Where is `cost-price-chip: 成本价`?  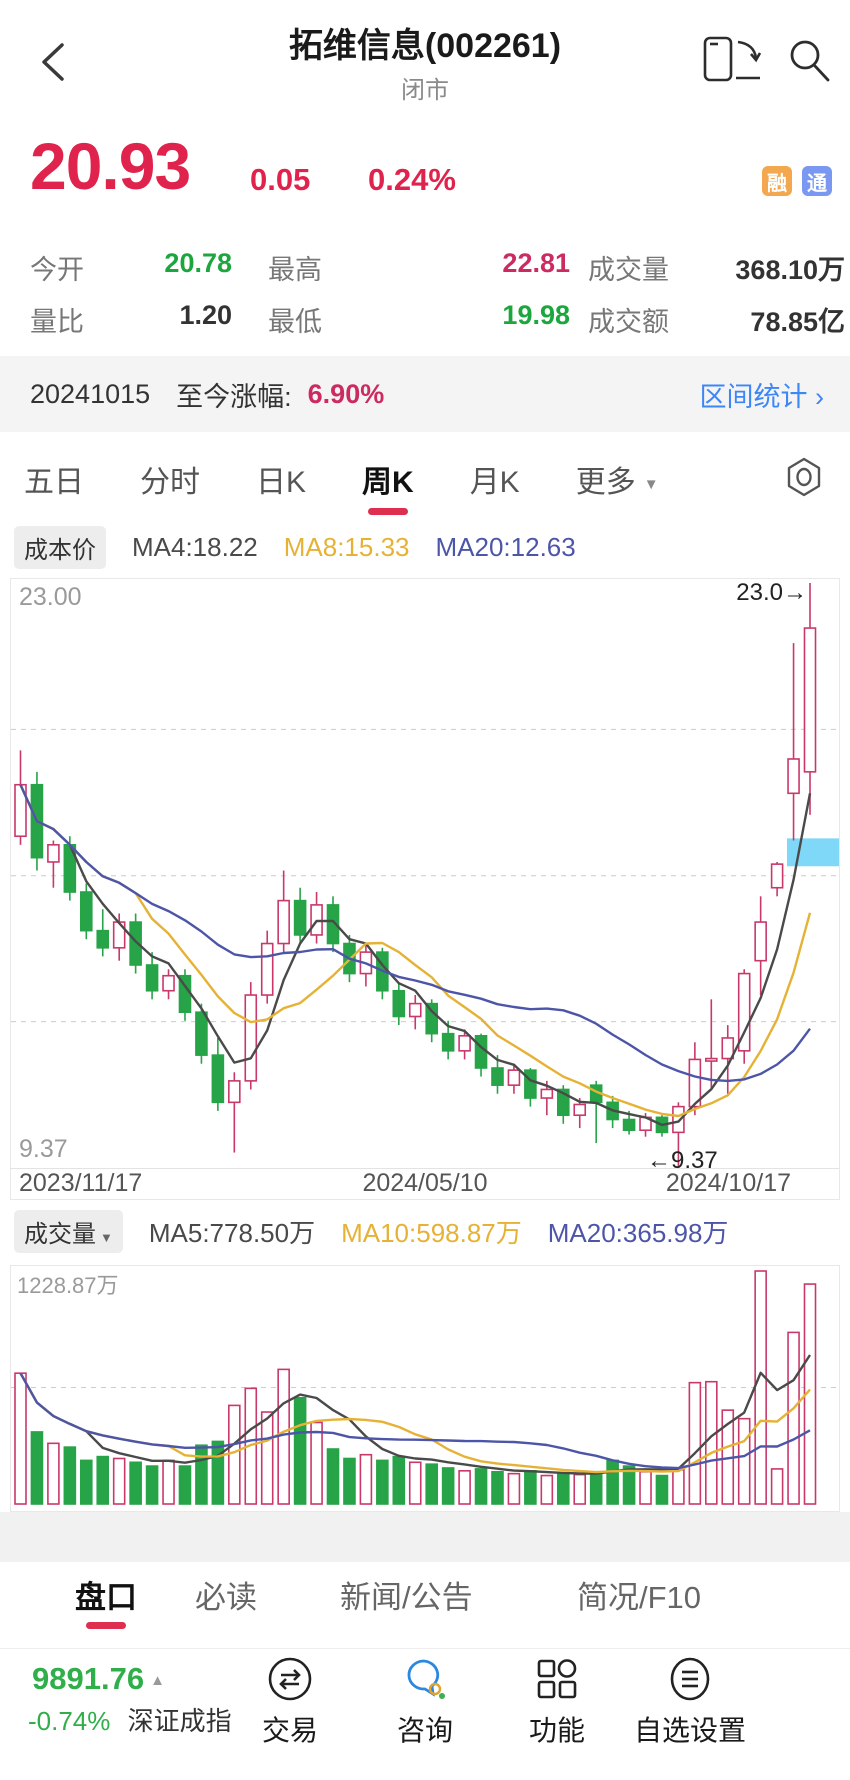
cost-price-chip: 成本价 is located at coordinates (60, 547).